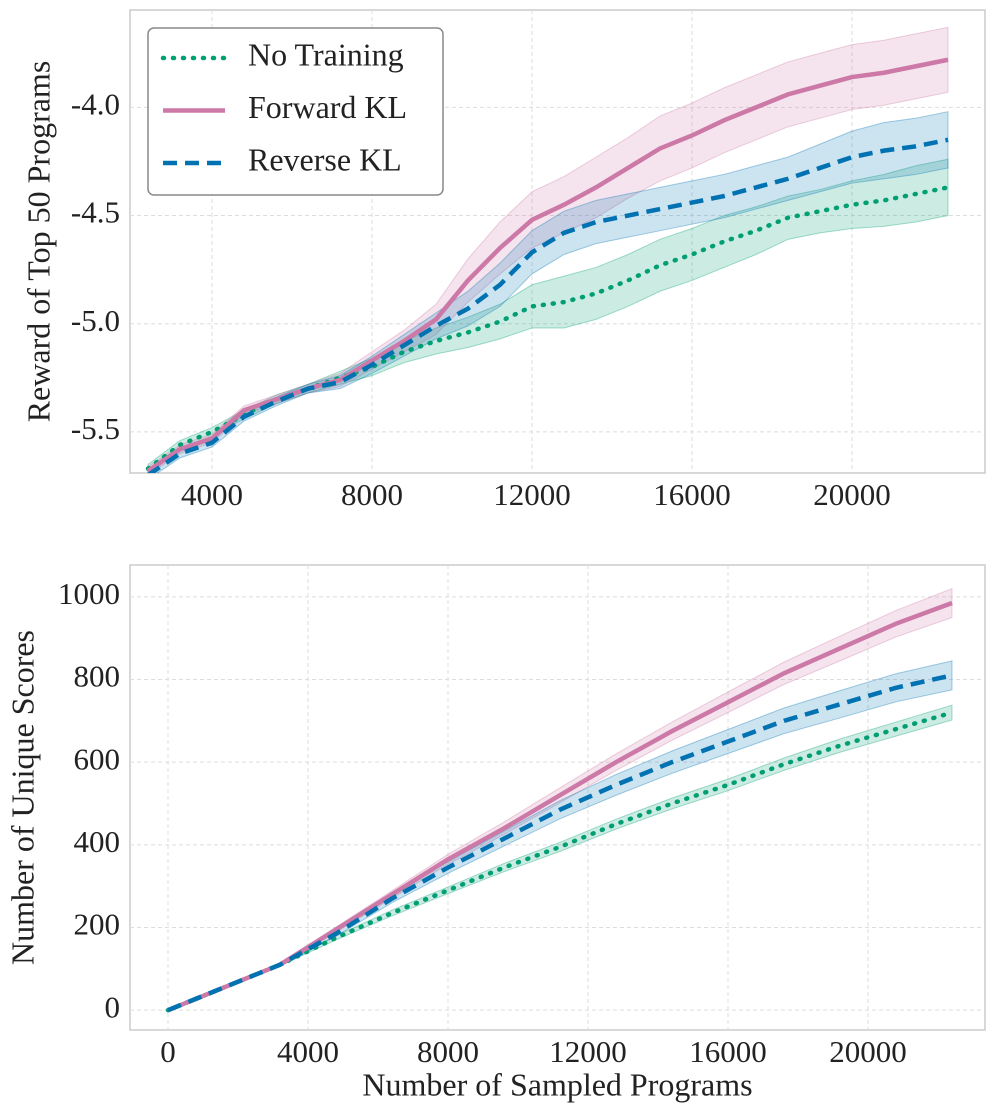  I want to click on legend-label: Reverse KL, so click(325, 159).